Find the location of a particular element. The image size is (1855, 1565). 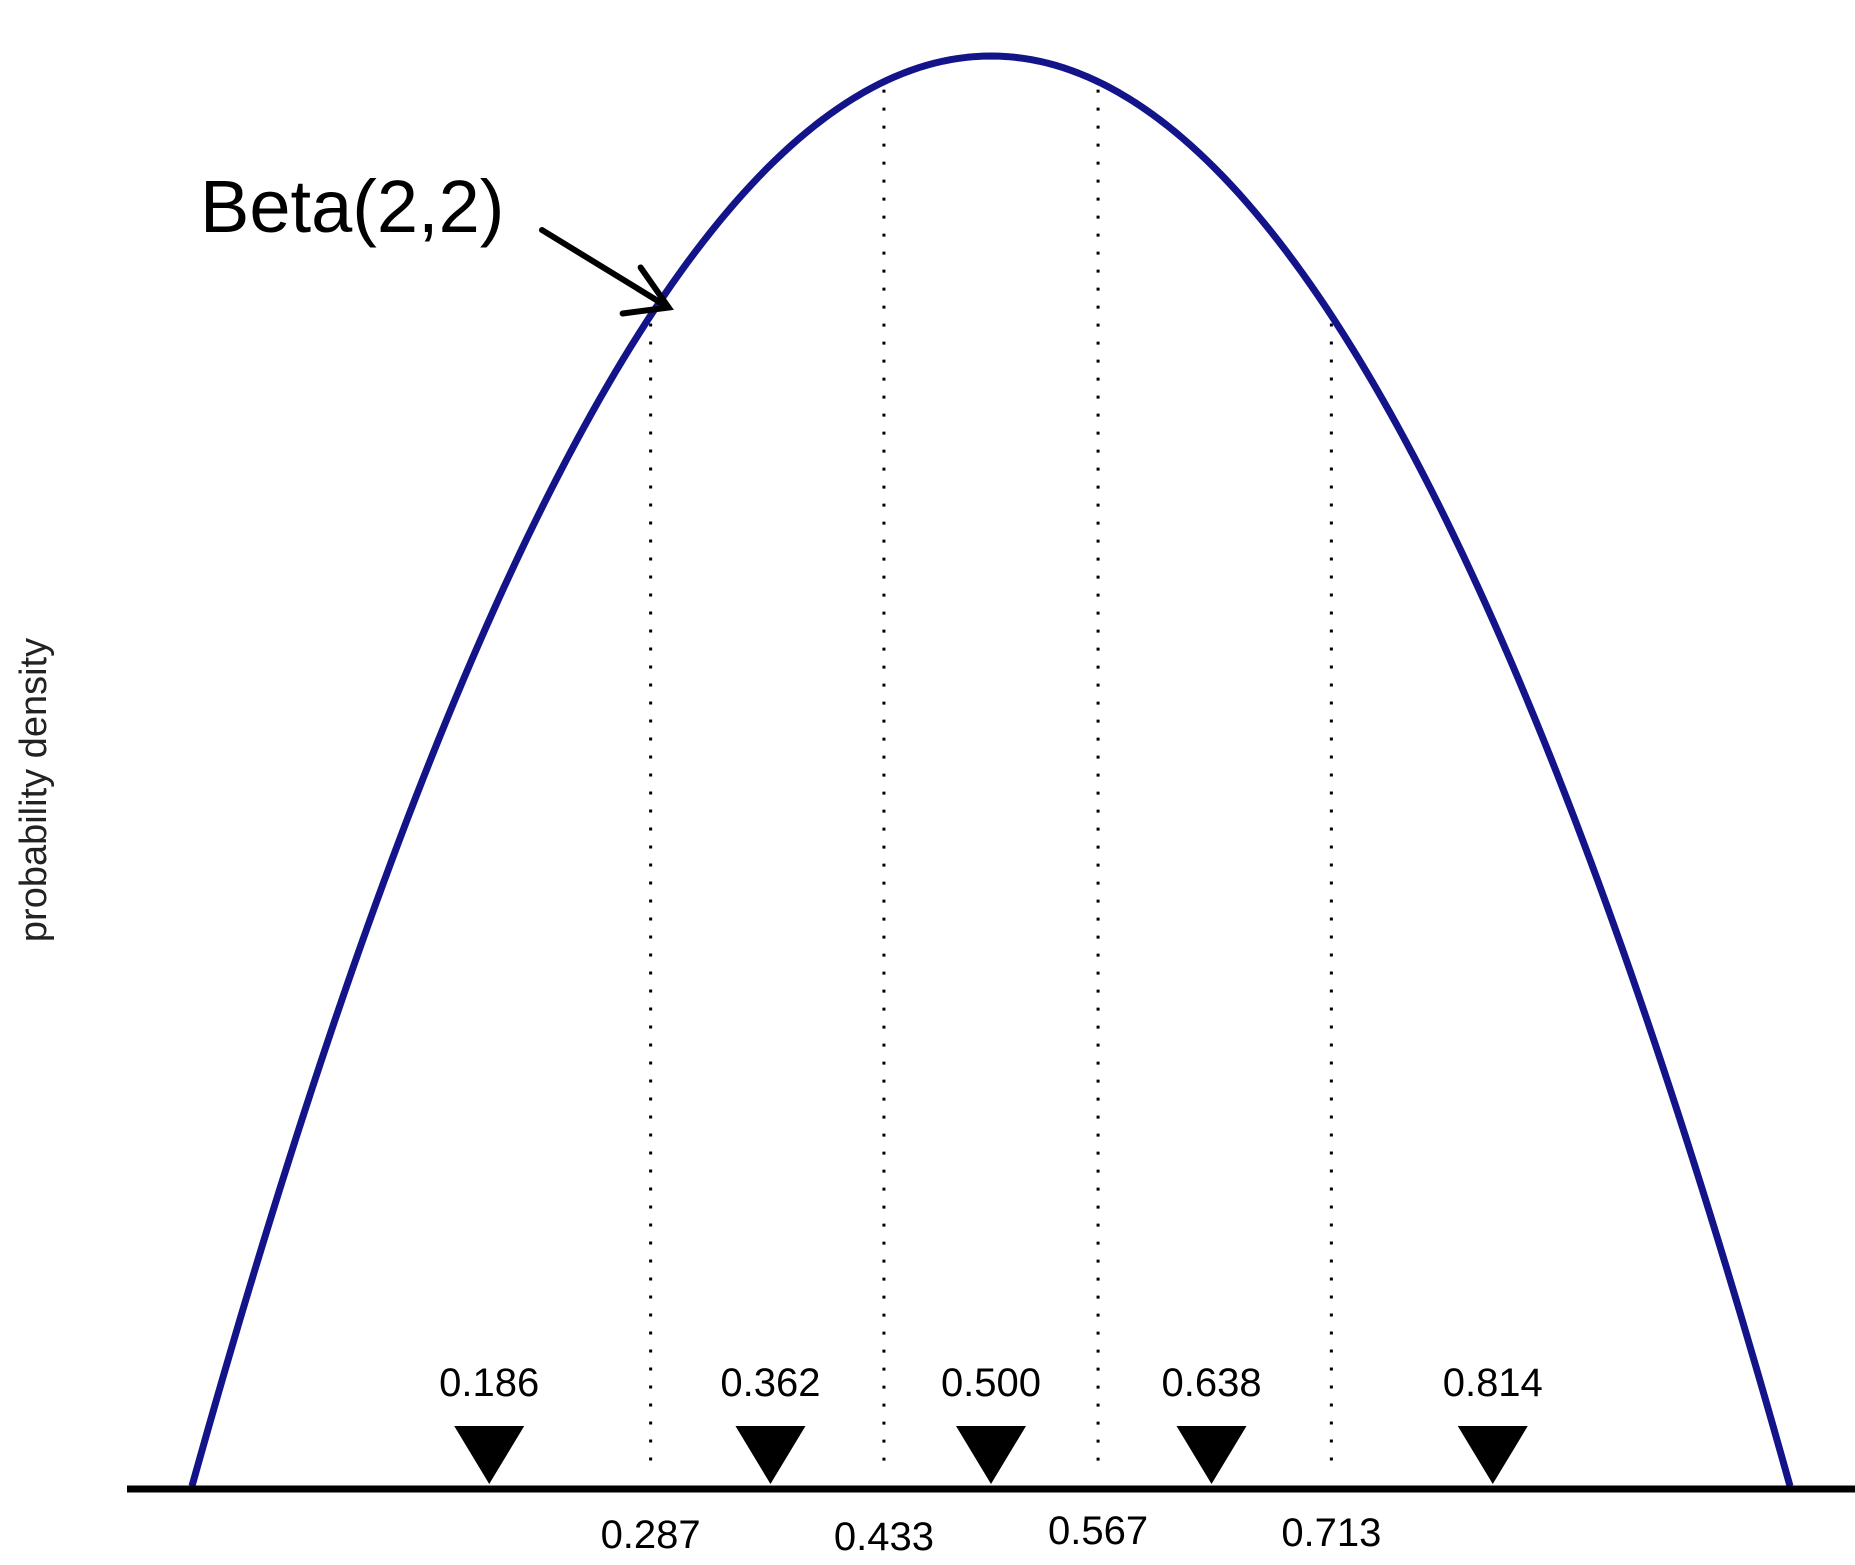

marker-group is located at coordinates (991, 1455).